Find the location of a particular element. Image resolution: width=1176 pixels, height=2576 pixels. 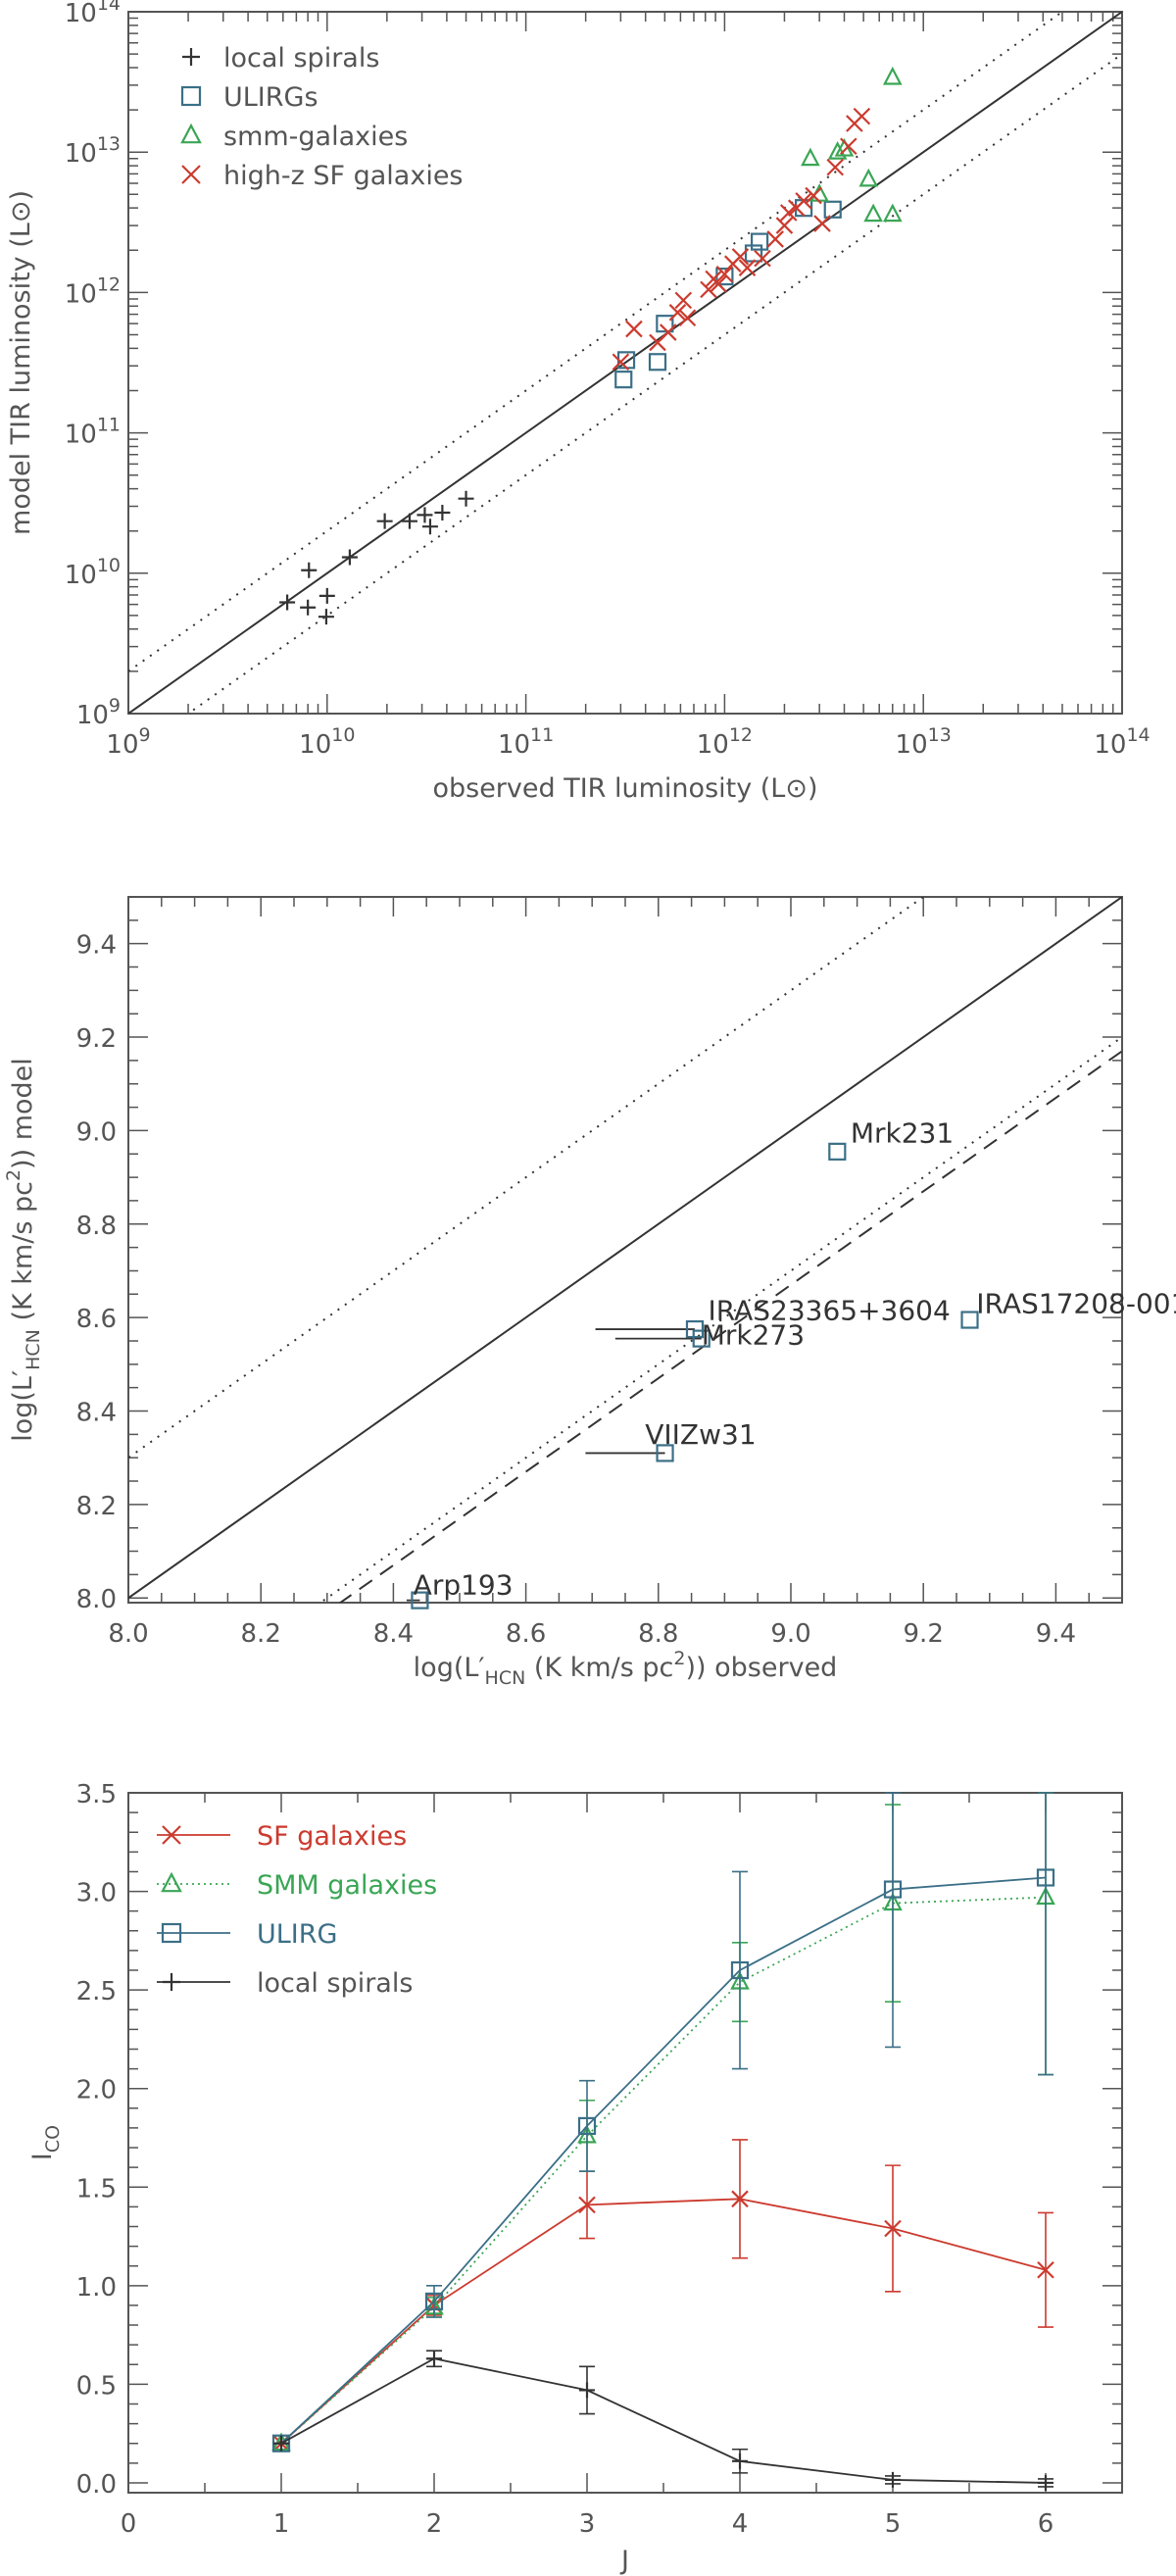

x-axis-label: log(L′HCN (K km/s pc2)) observed is located at coordinates (626, 1668).